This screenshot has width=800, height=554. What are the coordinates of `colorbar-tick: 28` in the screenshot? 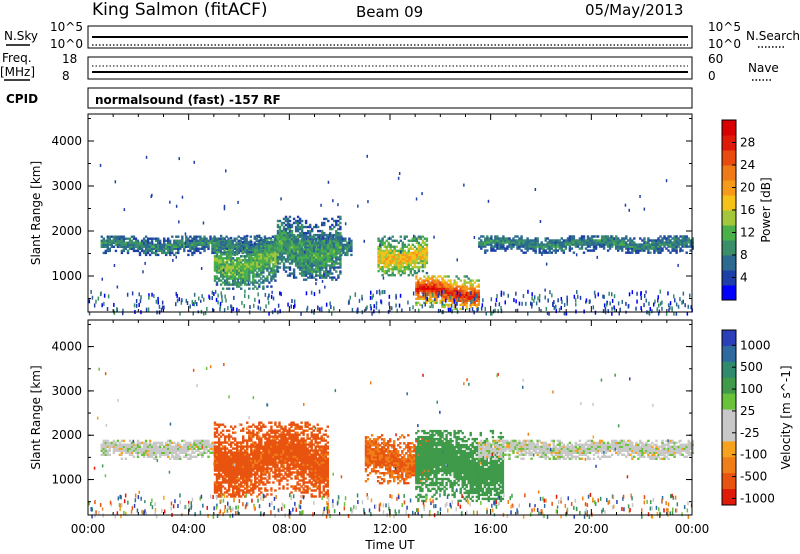 It's located at (747, 143).